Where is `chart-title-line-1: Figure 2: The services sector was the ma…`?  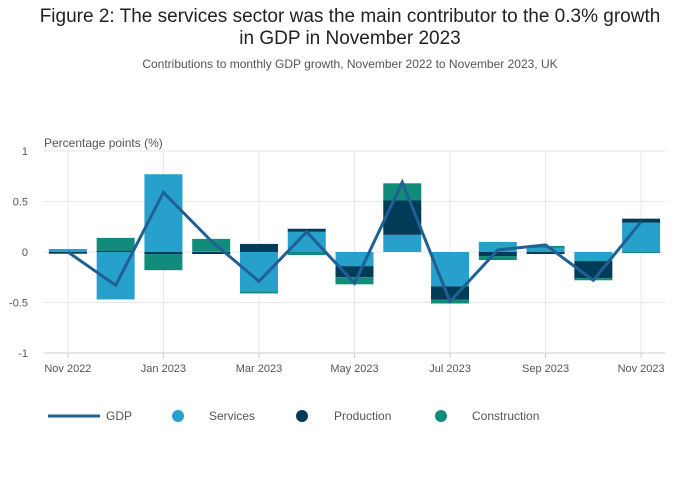 chart-title-line-1: Figure 2: The services sector was the ma… is located at coordinates (350, 16).